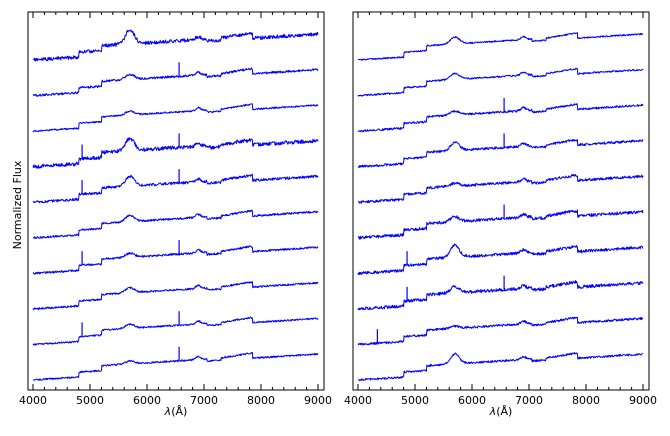 This screenshot has width=670, height=436. Describe the element at coordinates (17, 204) in the screenshot. I see `y-axis-label: Normalized Flux` at that location.